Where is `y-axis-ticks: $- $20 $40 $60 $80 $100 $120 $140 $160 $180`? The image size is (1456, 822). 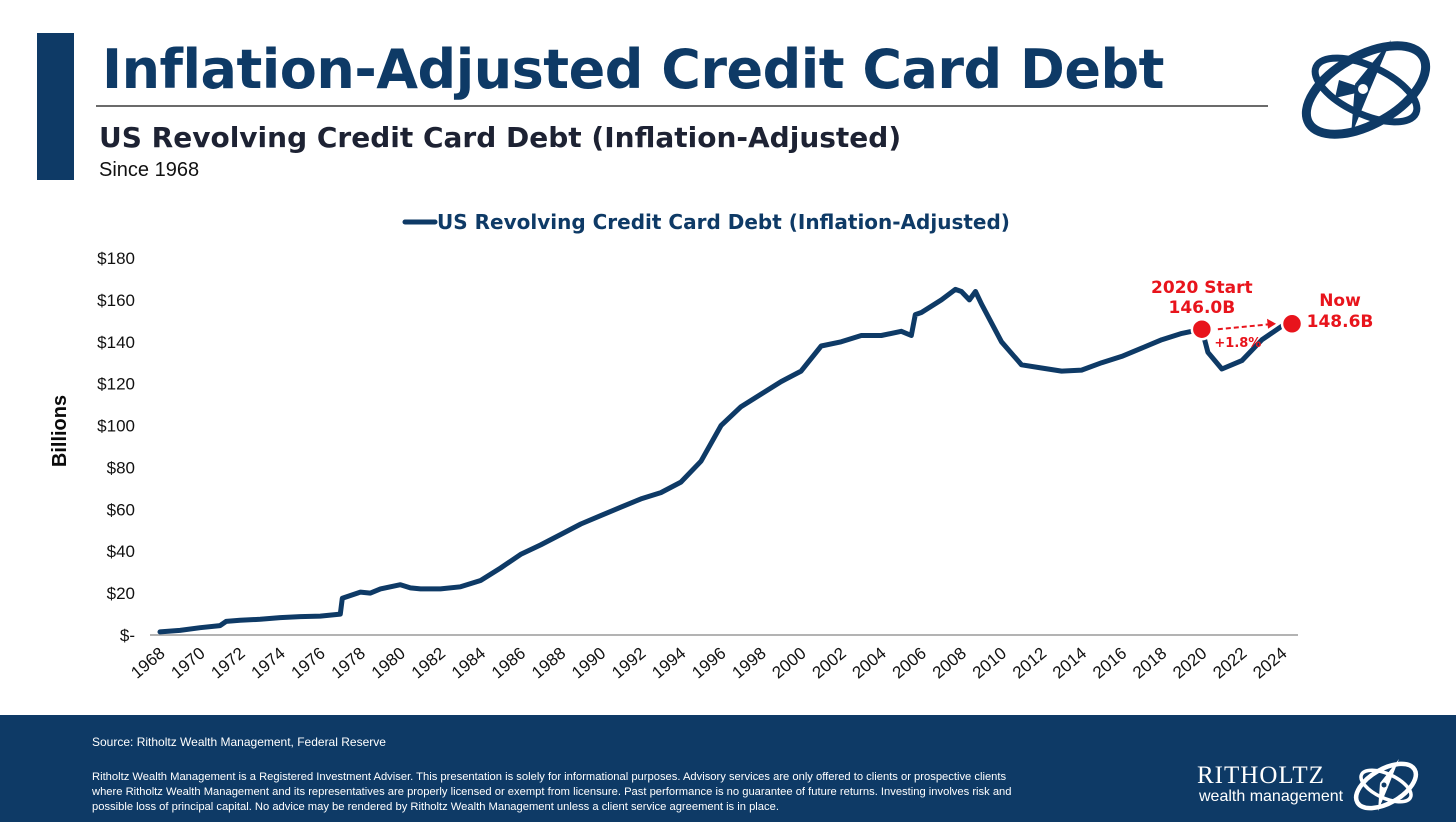
y-axis-ticks: $- $20 $40 $60 $80 $100 $120 $140 $160 $180 is located at coordinates (116, 447).